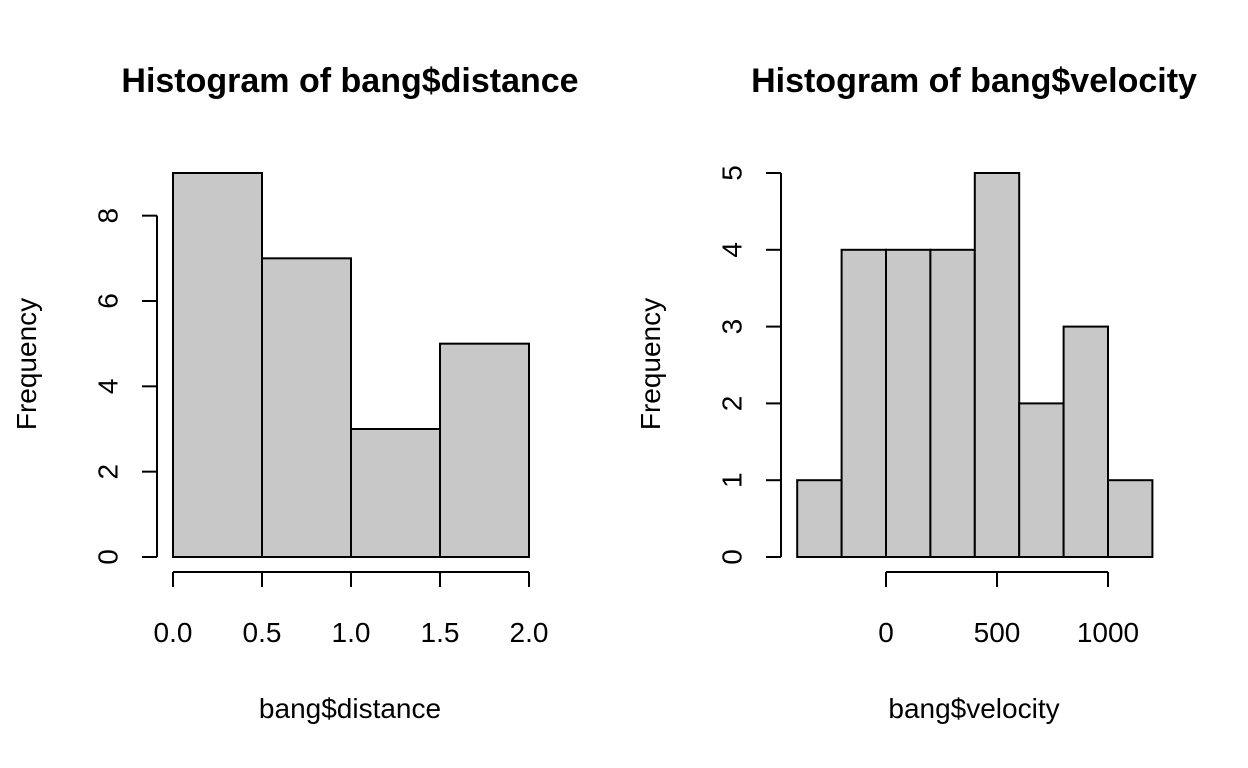 The image size is (1248, 768). What do you see at coordinates (351, 609) in the screenshot?
I see `x-axis: 0.0 0.5 1.0 1.5 2.0` at bounding box center [351, 609].